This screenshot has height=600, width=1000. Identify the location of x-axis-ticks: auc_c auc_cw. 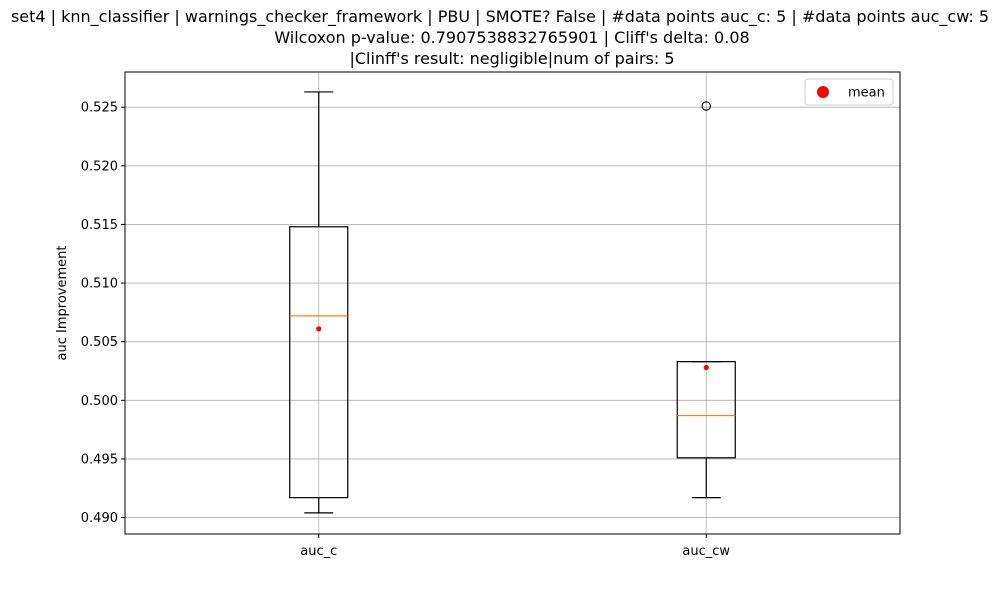
(515, 546).